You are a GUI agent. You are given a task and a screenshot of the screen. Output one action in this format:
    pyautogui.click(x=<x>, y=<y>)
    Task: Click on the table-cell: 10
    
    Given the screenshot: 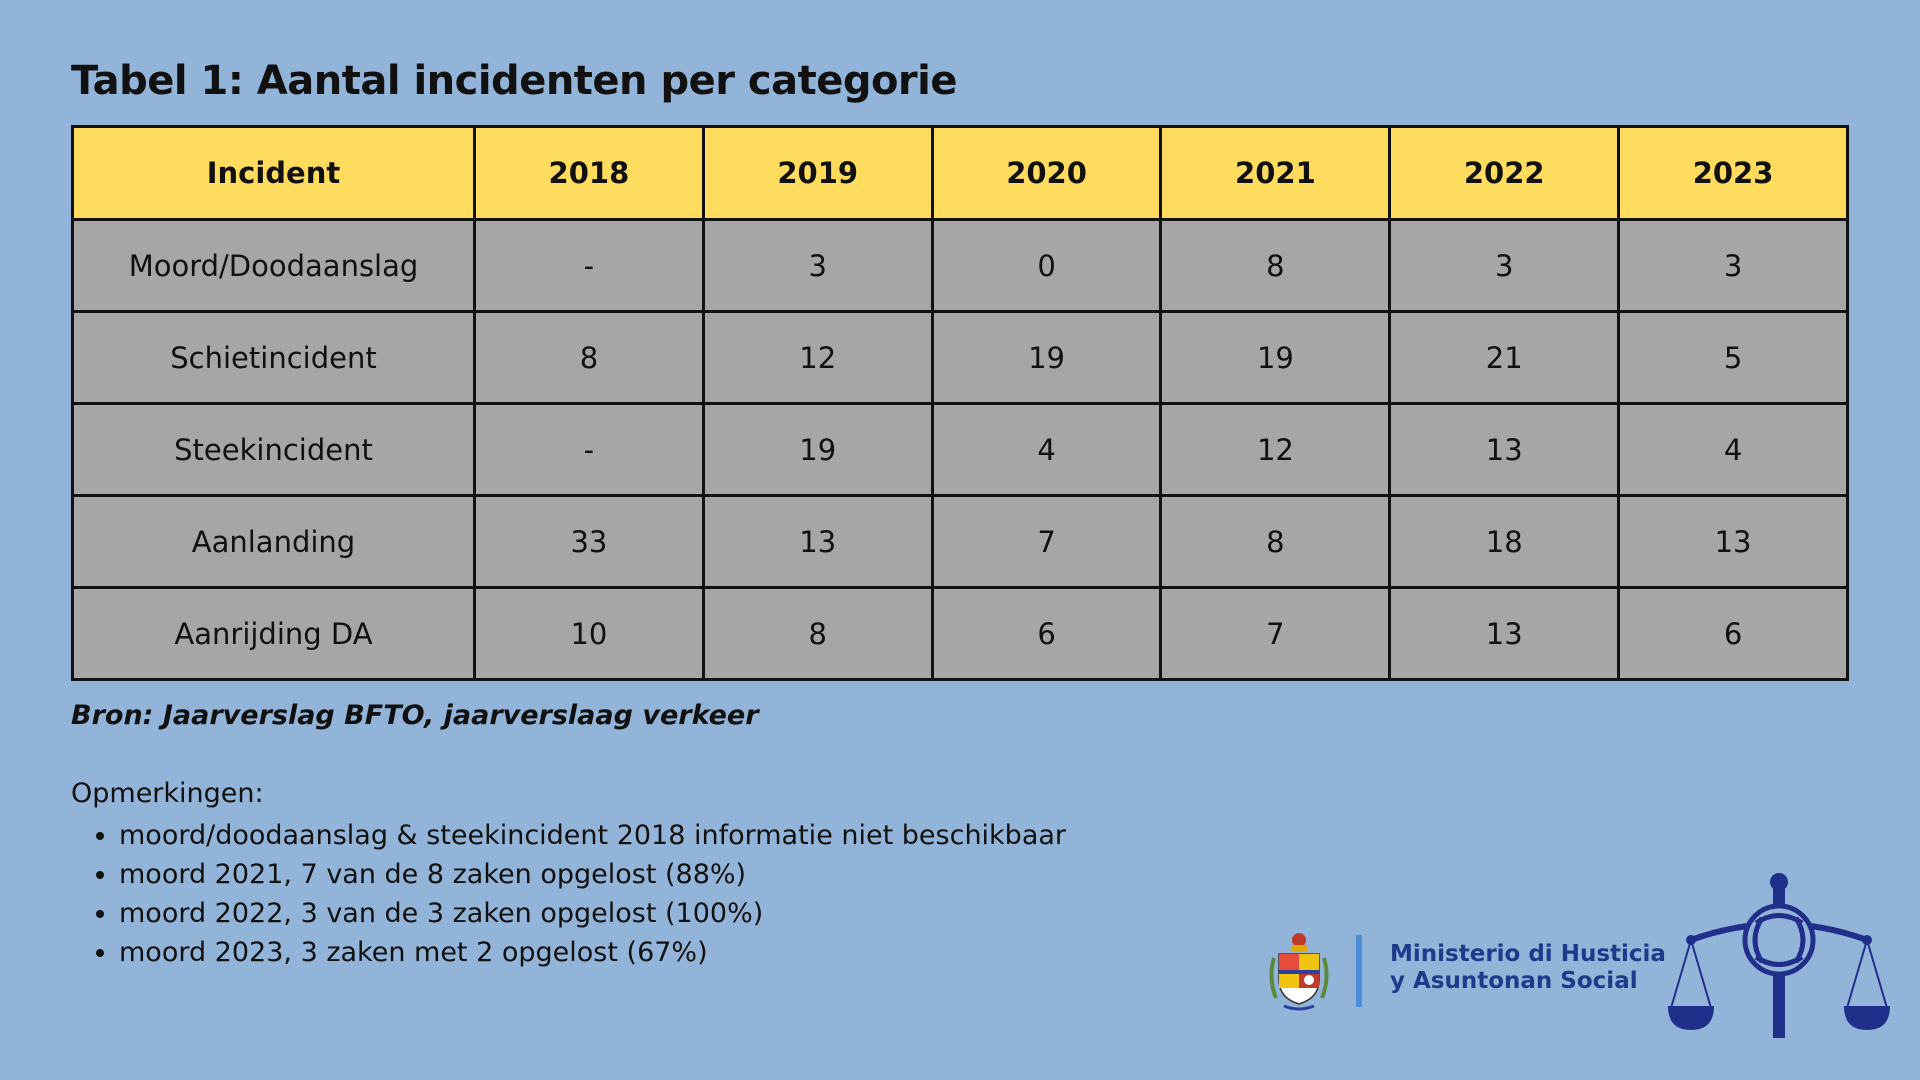 What is the action you would take?
    pyautogui.click(x=589, y=633)
    